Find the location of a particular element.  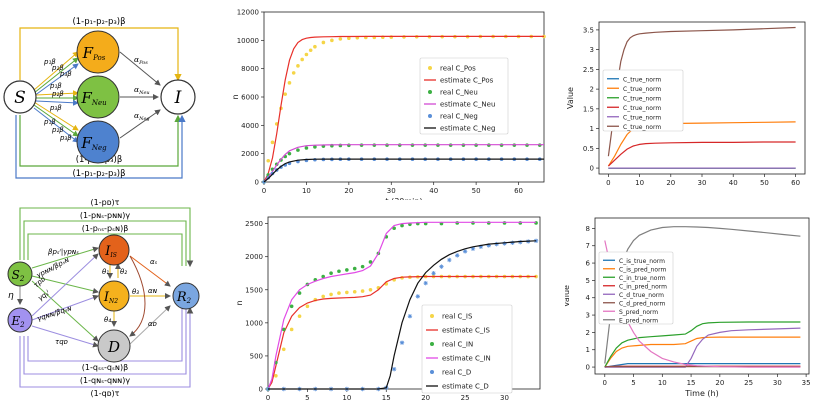

legend-label: estimate C_IS is located at coordinates (466, 331).